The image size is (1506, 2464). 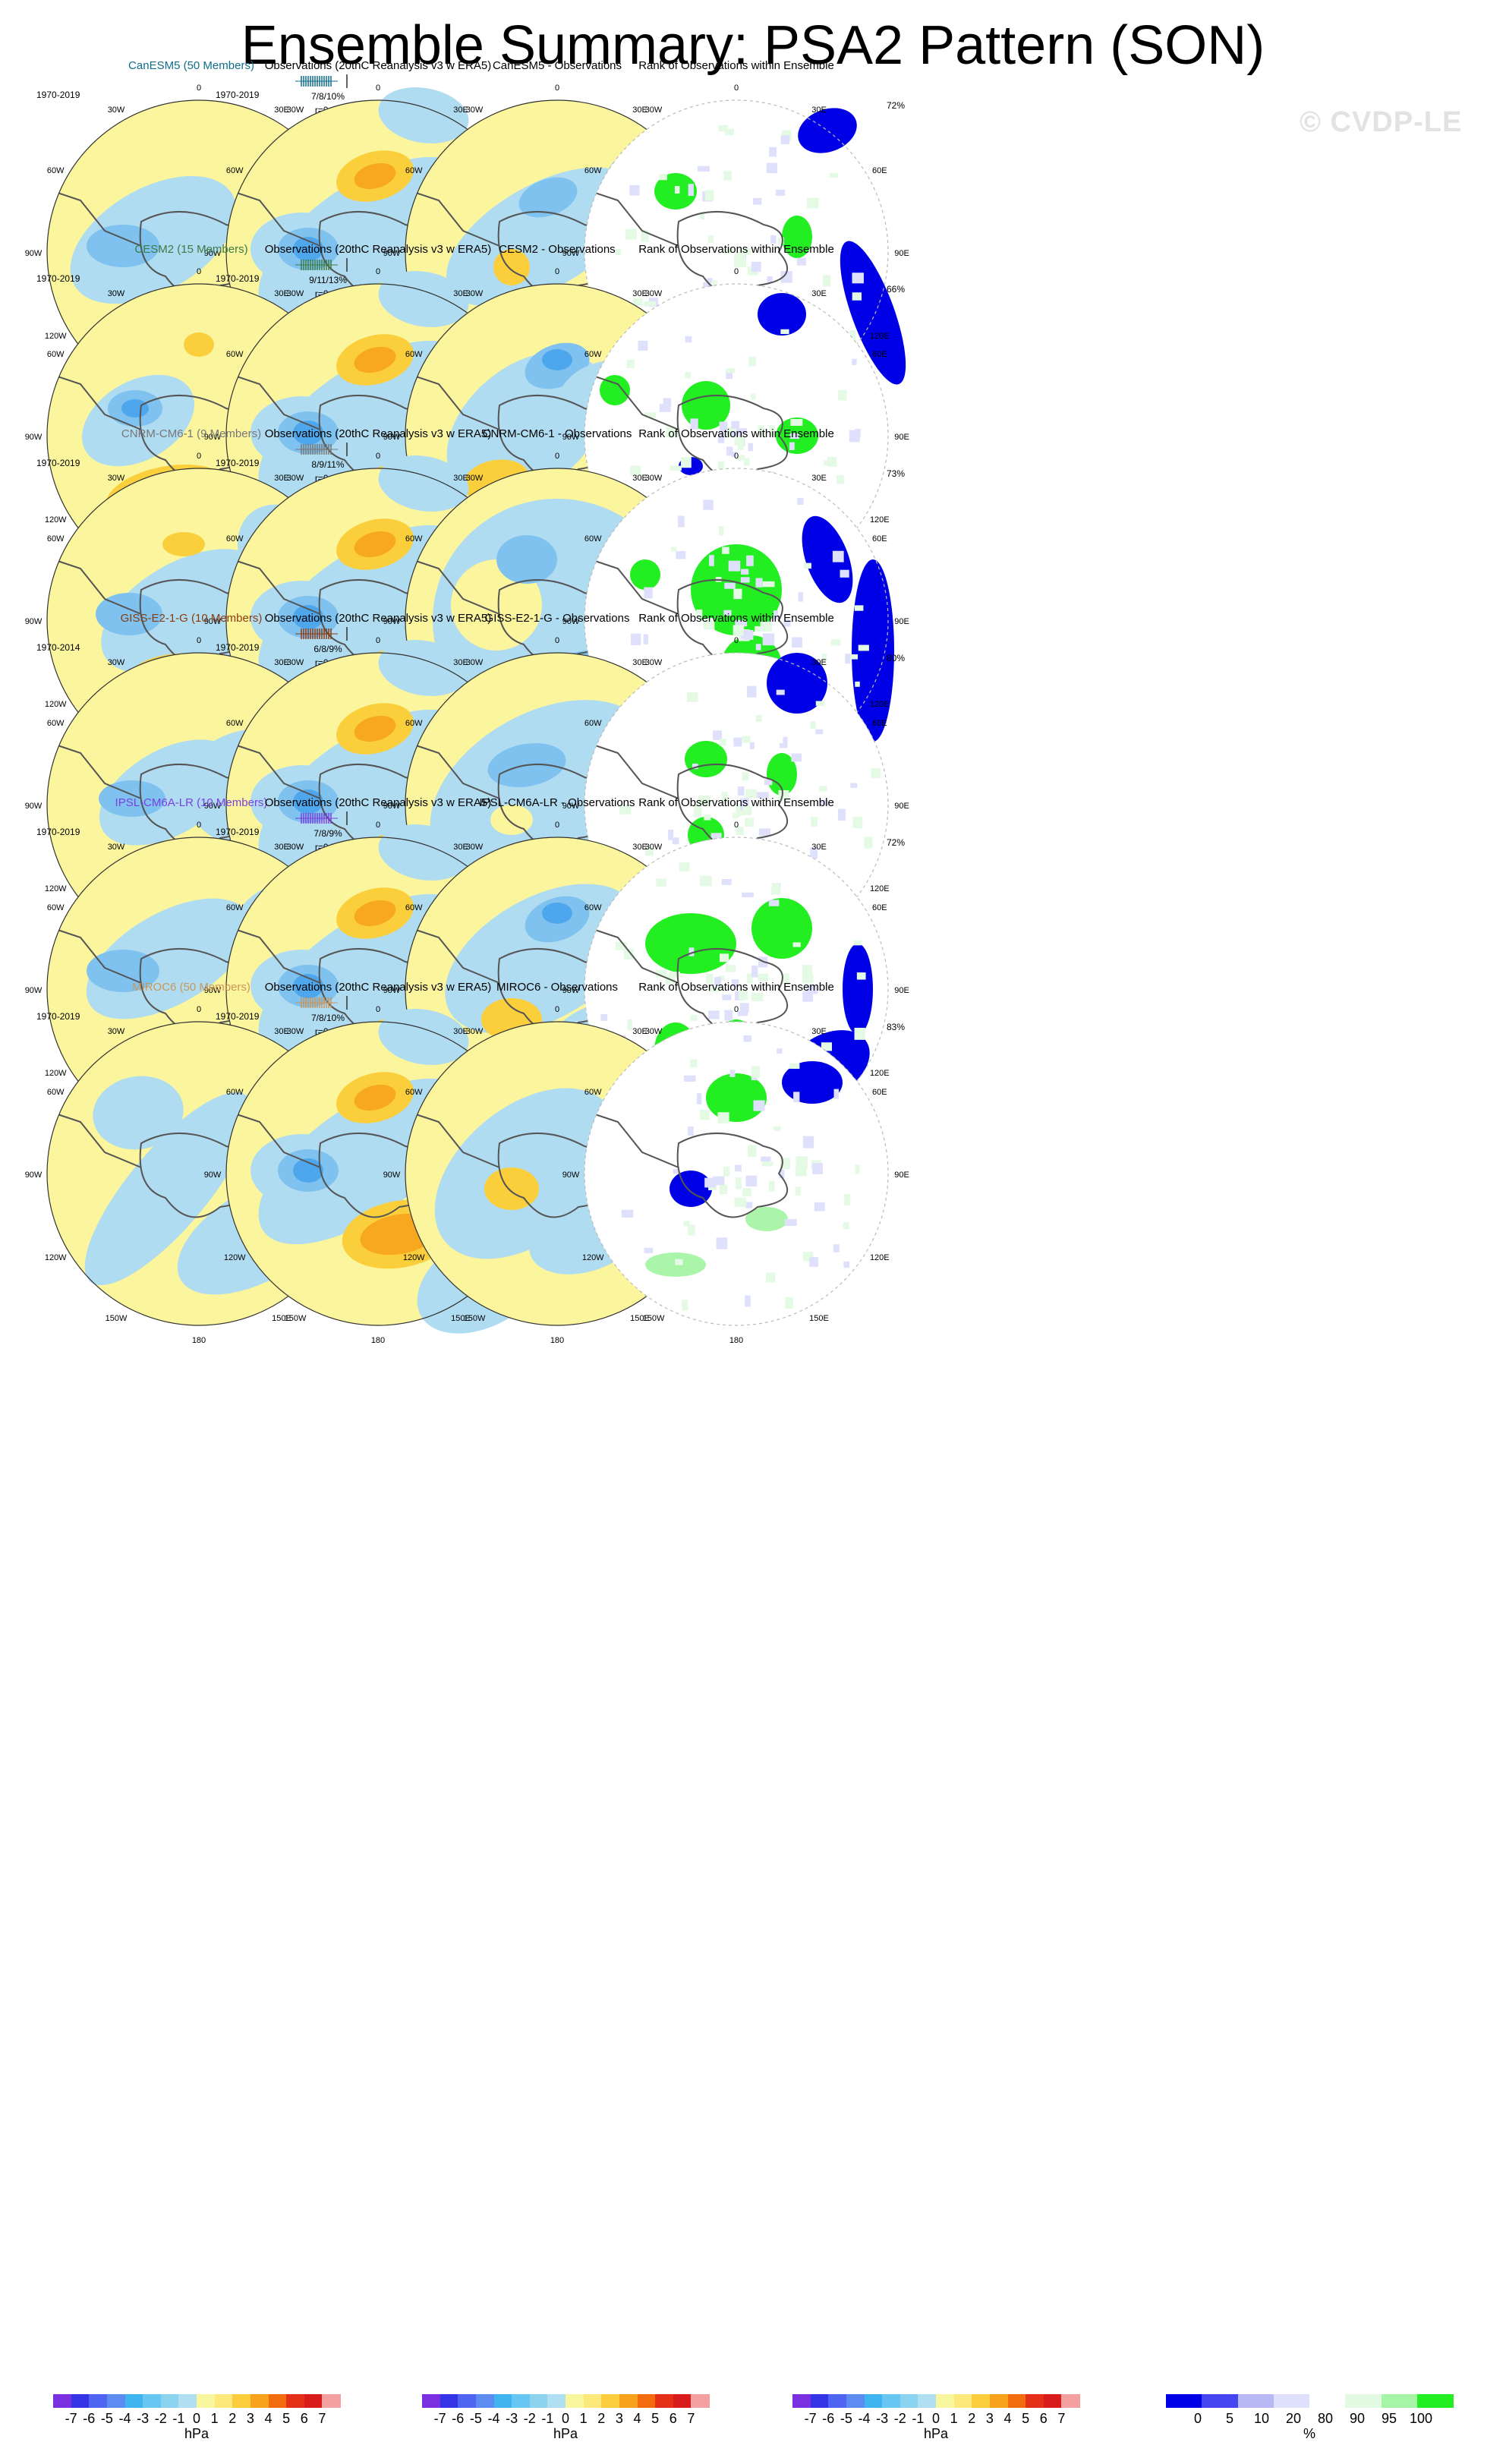 What do you see at coordinates (214, 2418) in the screenshot?
I see `colorbar-tick-label: 1` at bounding box center [214, 2418].